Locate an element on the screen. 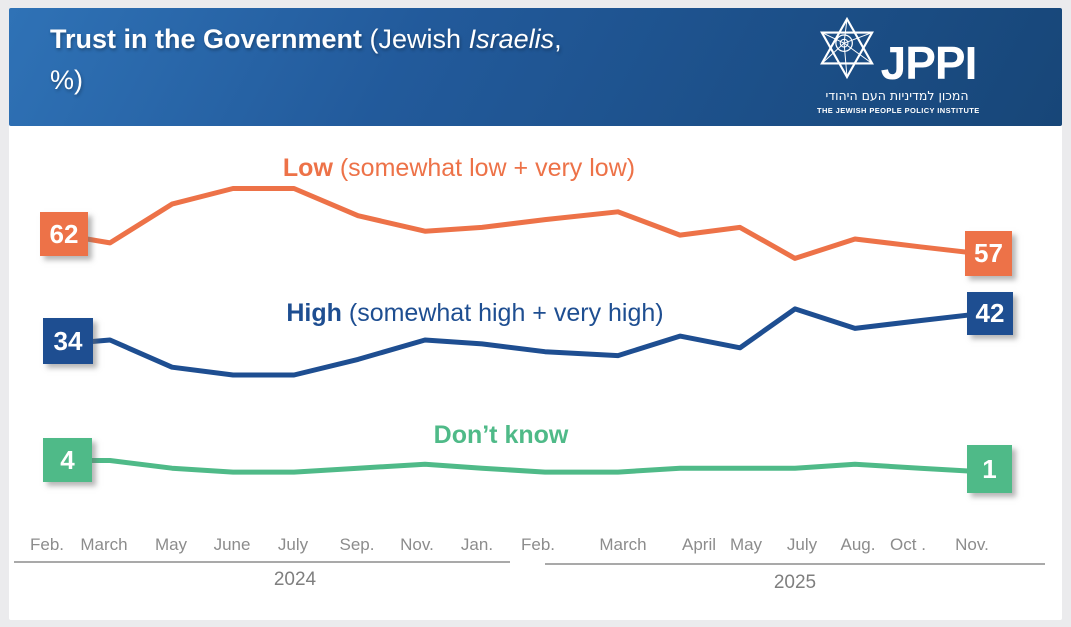 The width and height of the screenshot is (1071, 627). logo-english-name: THE JEWISH PEOPLE POLICY INSTITUTE is located at coordinates (898, 110).